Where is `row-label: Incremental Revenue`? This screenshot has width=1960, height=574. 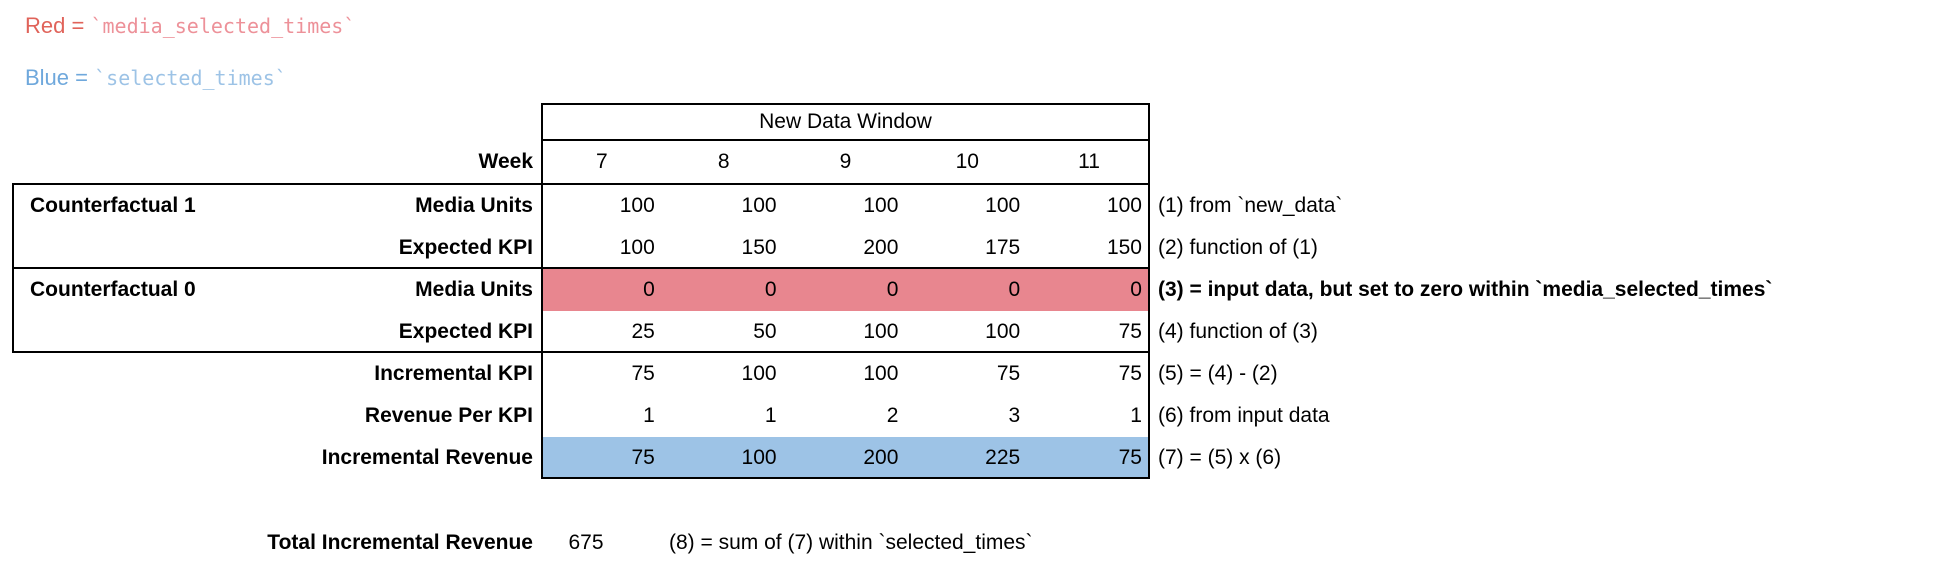
row-label: Incremental Revenue is located at coordinates (427, 457).